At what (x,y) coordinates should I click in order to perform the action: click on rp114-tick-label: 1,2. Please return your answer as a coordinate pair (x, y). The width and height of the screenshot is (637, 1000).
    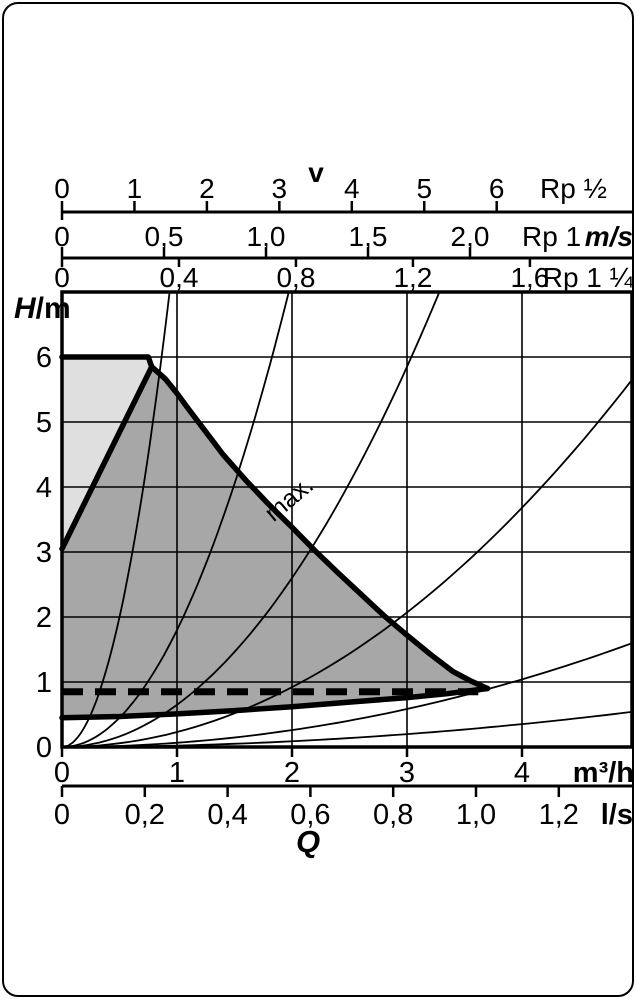
    Looking at the image, I should click on (412, 277).